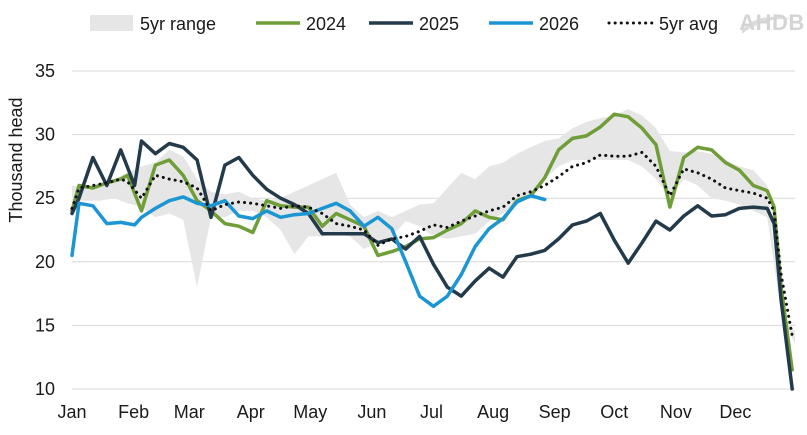 The width and height of the screenshot is (807, 435). What do you see at coordinates (133, 412) in the screenshot?
I see `x-tick-label: Feb` at bounding box center [133, 412].